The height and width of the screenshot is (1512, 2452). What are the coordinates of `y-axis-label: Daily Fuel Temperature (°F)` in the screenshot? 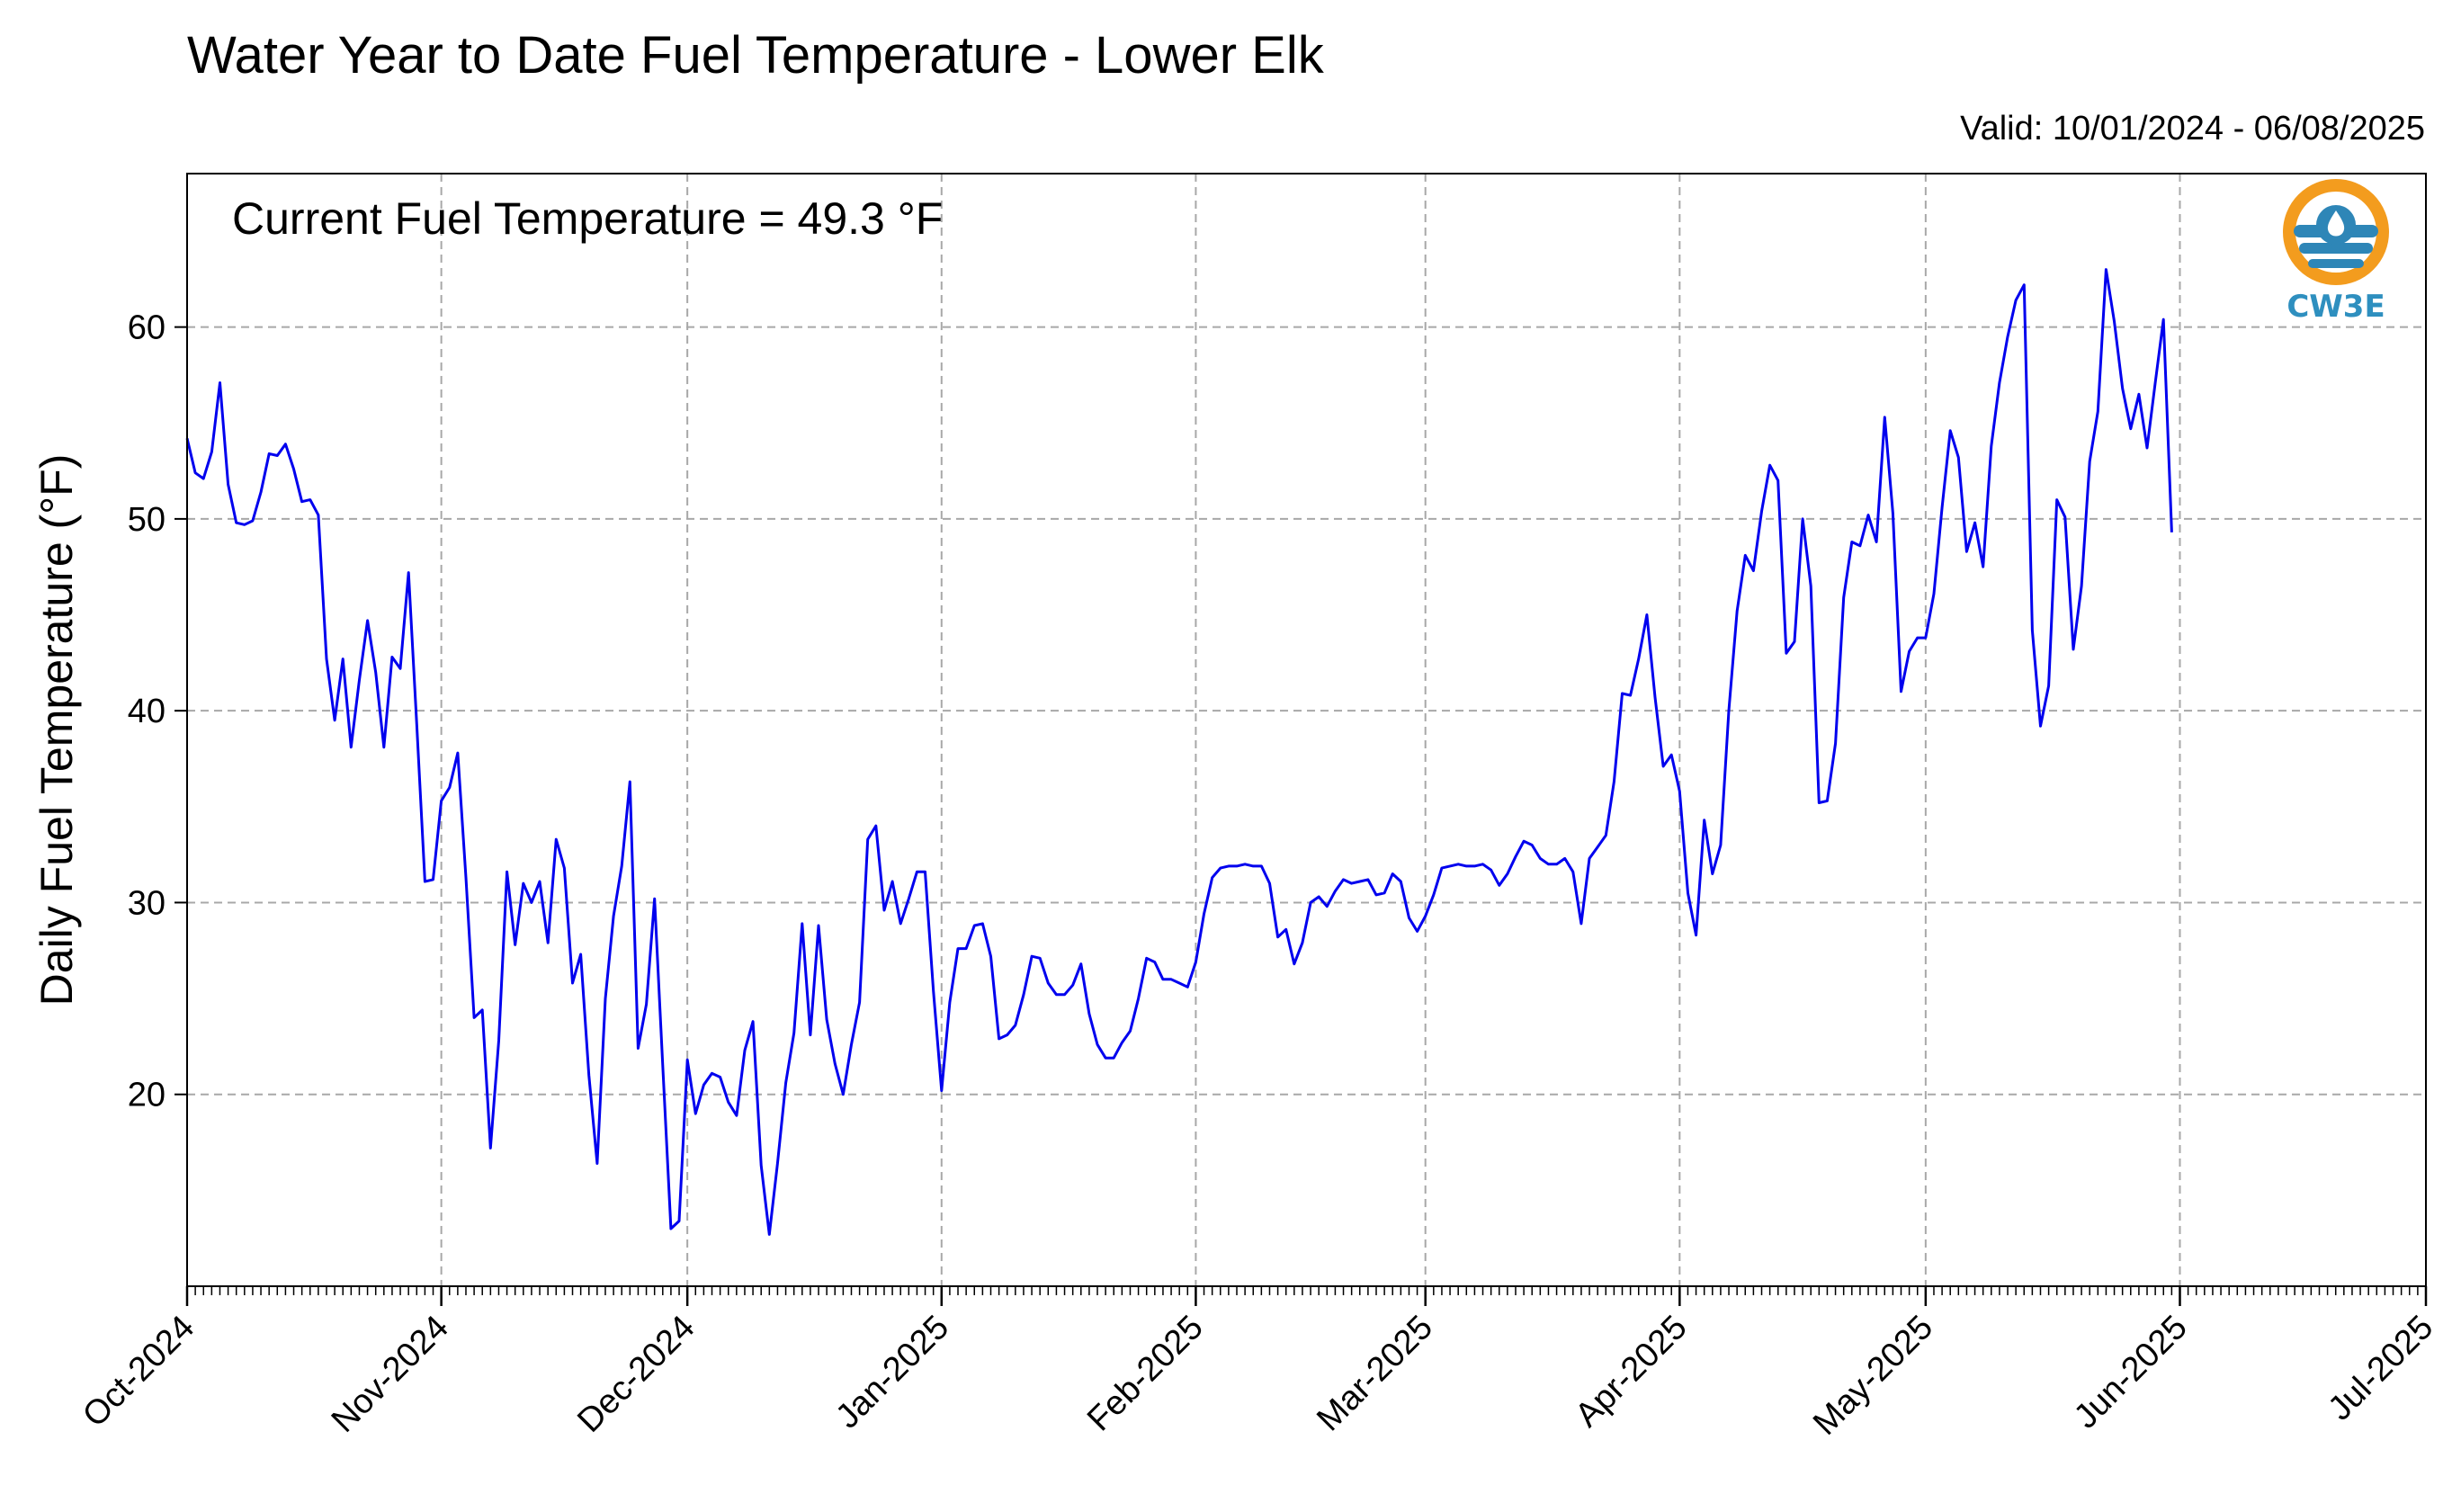 It's located at (56, 730).